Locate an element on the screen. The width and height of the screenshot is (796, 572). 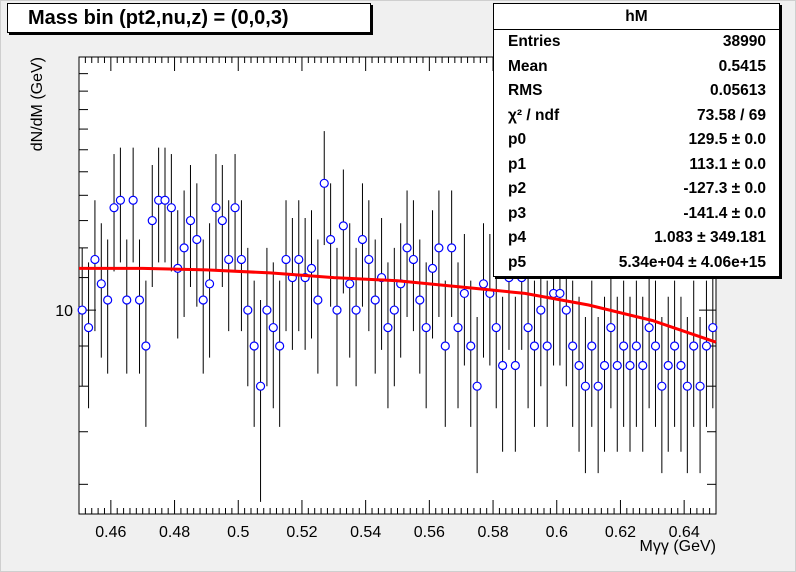
stats-label: χ² / ndf is located at coordinates (534, 115).